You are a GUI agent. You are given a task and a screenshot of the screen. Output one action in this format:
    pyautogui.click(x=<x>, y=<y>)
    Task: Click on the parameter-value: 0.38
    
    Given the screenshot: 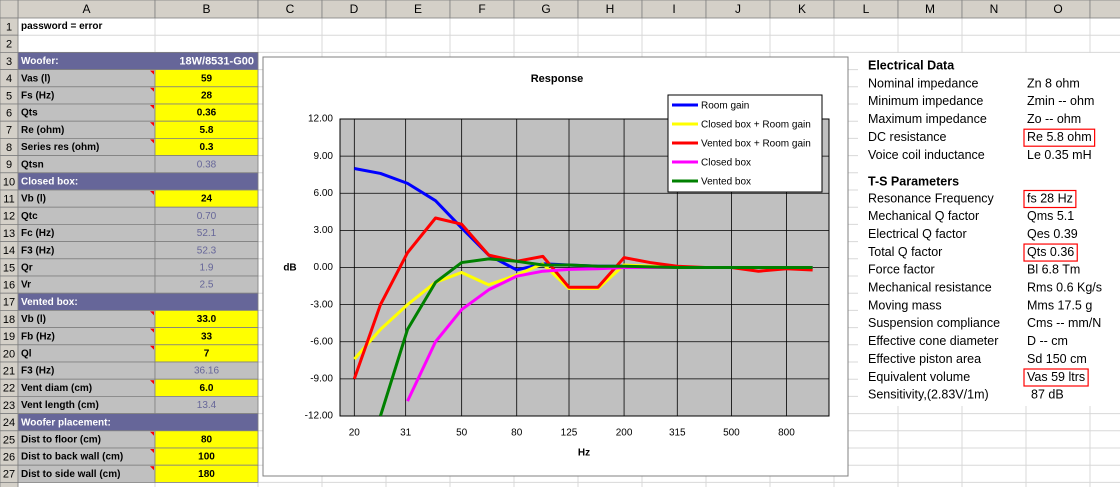 What is the action you would take?
    pyautogui.click(x=207, y=164)
    